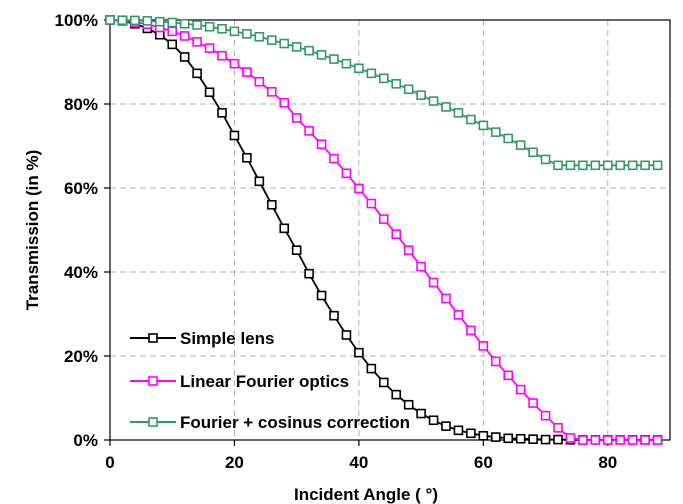 Image resolution: width=683 pixels, height=504 pixels. What do you see at coordinates (32, 230) in the screenshot?
I see `y-axis-label: Transmission (in %)` at bounding box center [32, 230].